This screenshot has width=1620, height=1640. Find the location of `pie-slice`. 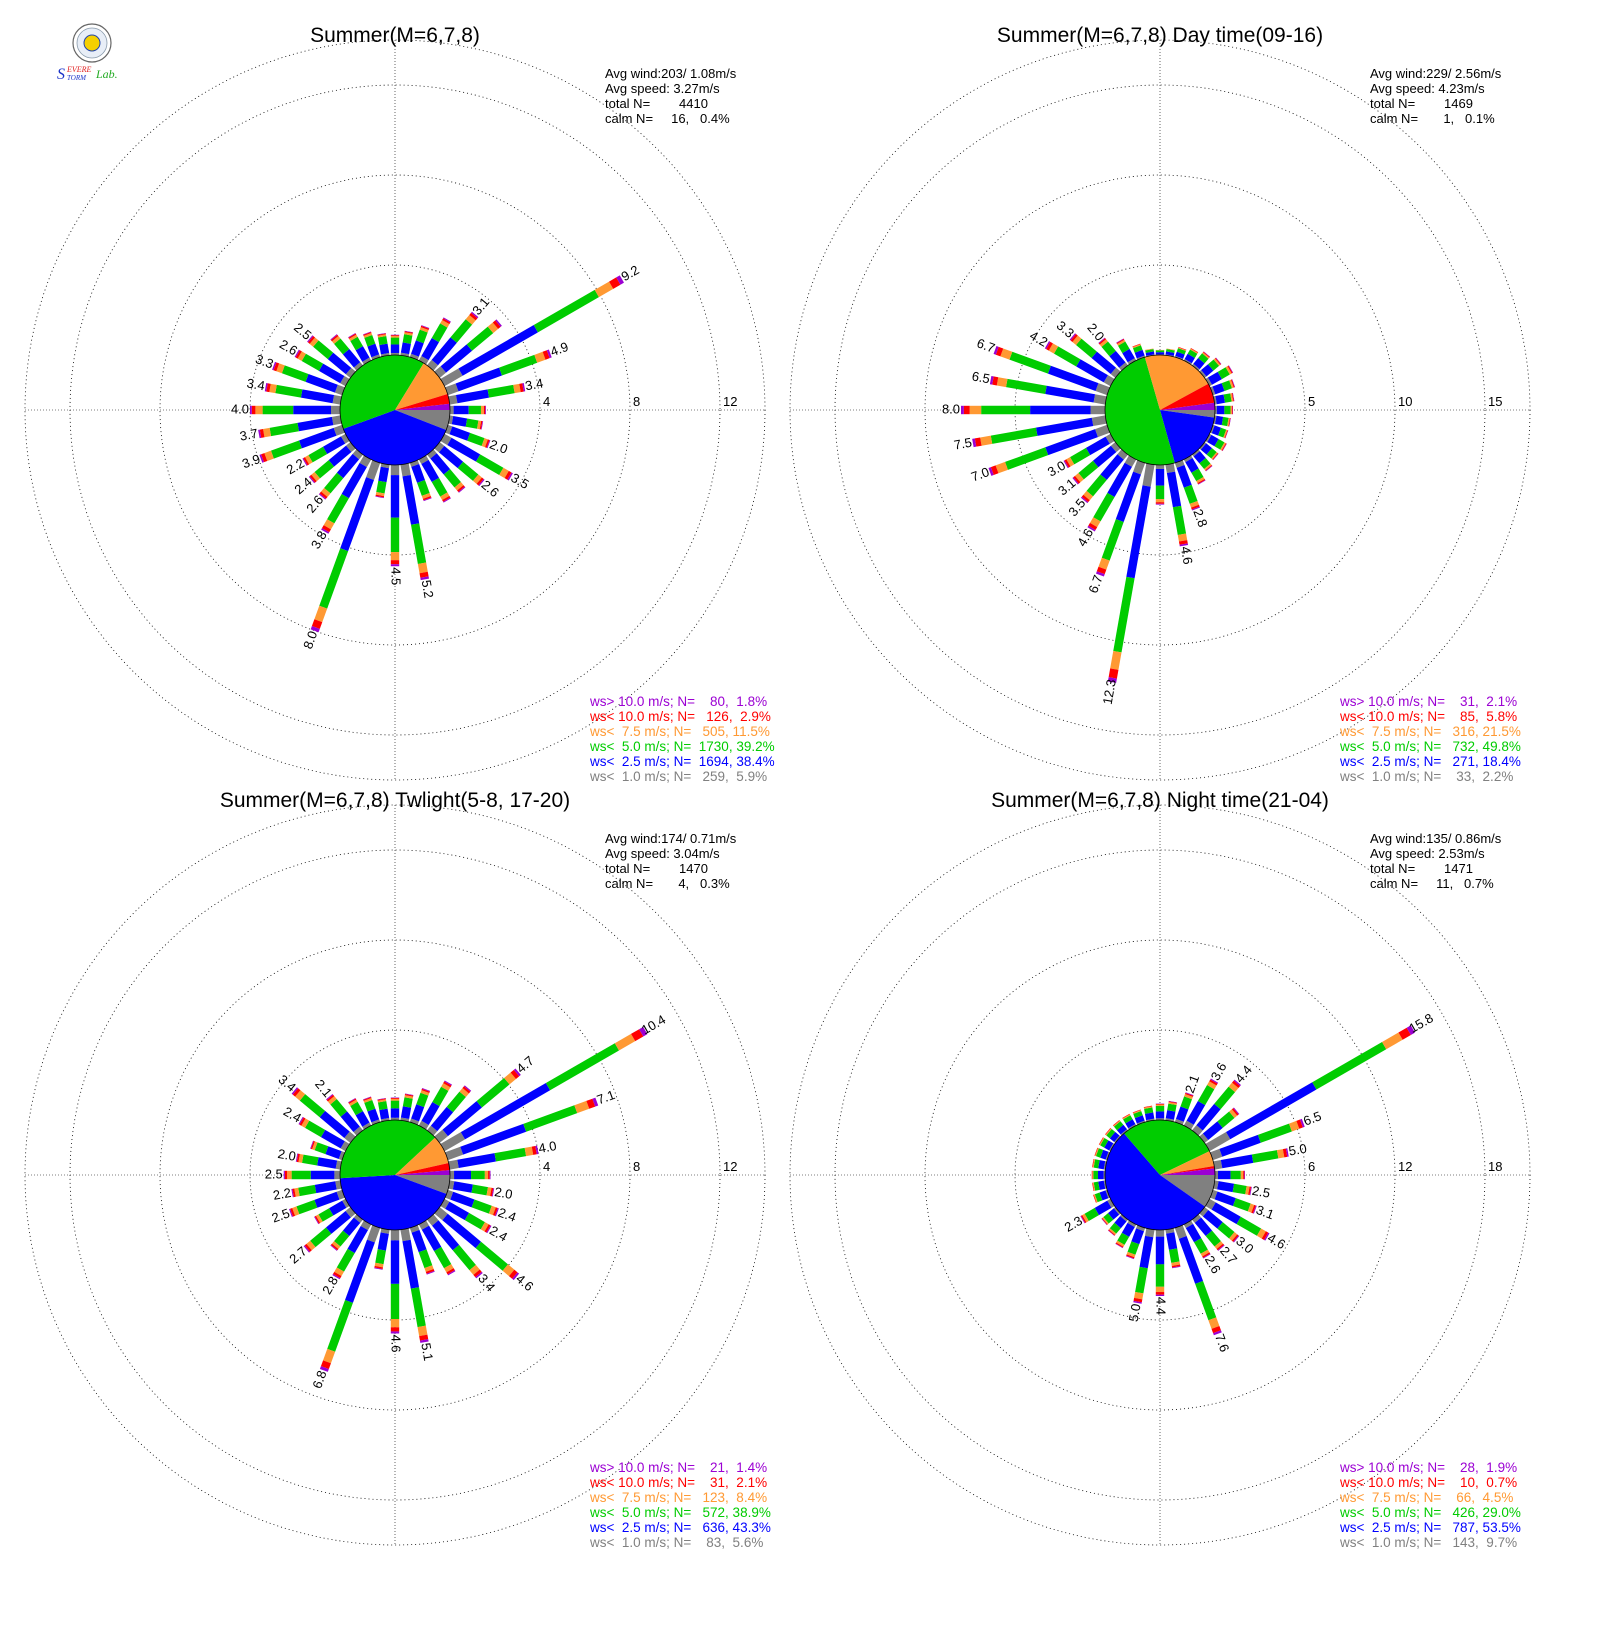

pie-slice is located at coordinates (422, 401).